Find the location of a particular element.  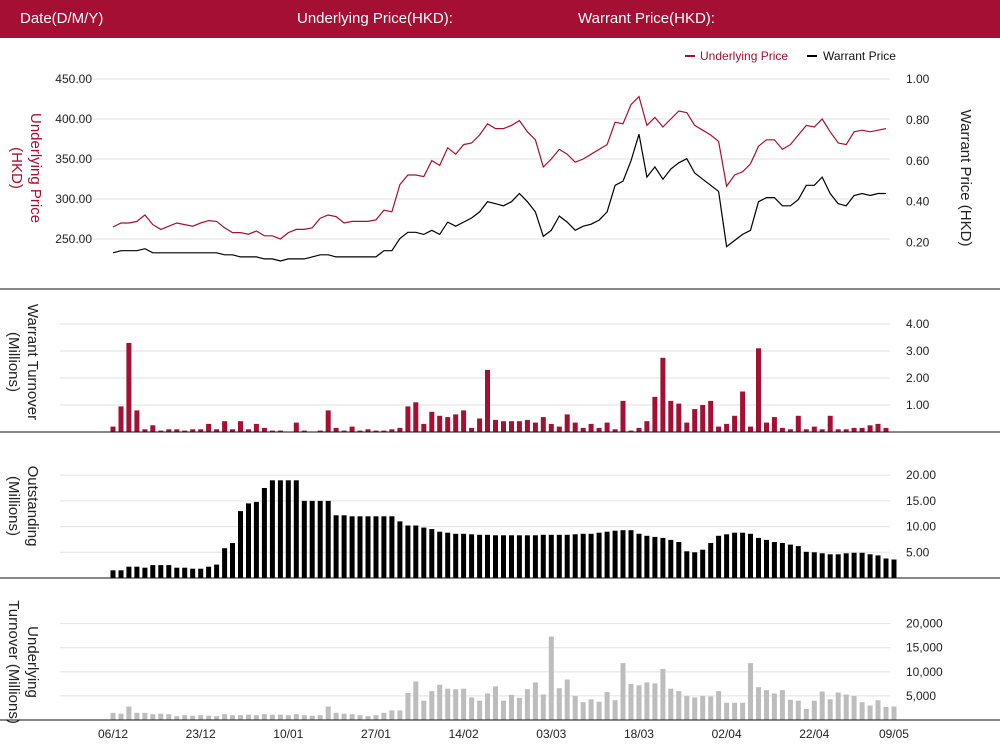

underlying-turnover-ytick: 5,000 is located at coordinates (921, 696).